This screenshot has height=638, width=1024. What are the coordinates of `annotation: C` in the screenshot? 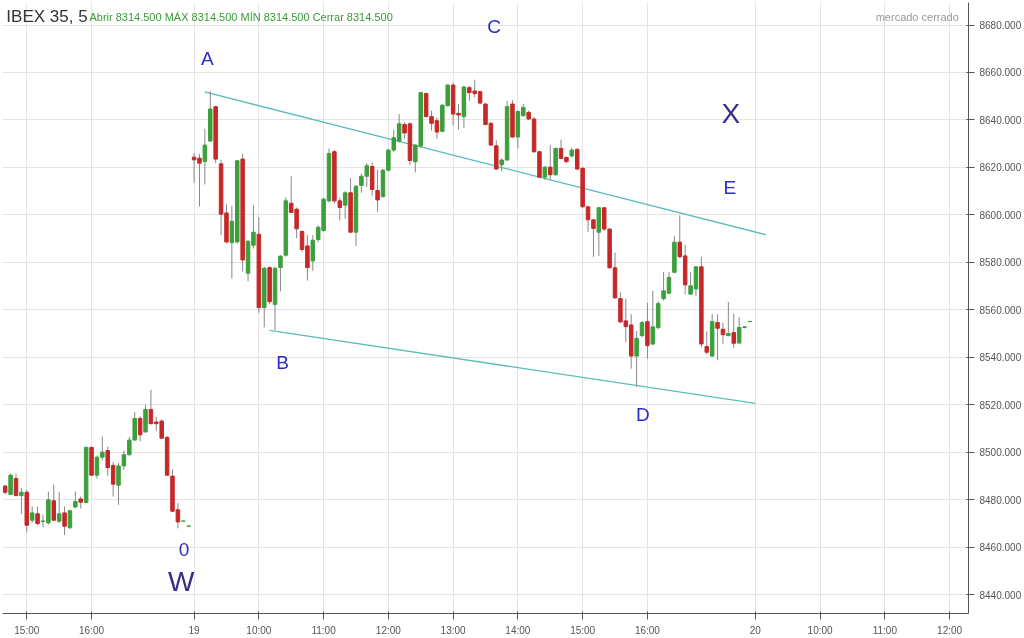 It's located at (494, 27).